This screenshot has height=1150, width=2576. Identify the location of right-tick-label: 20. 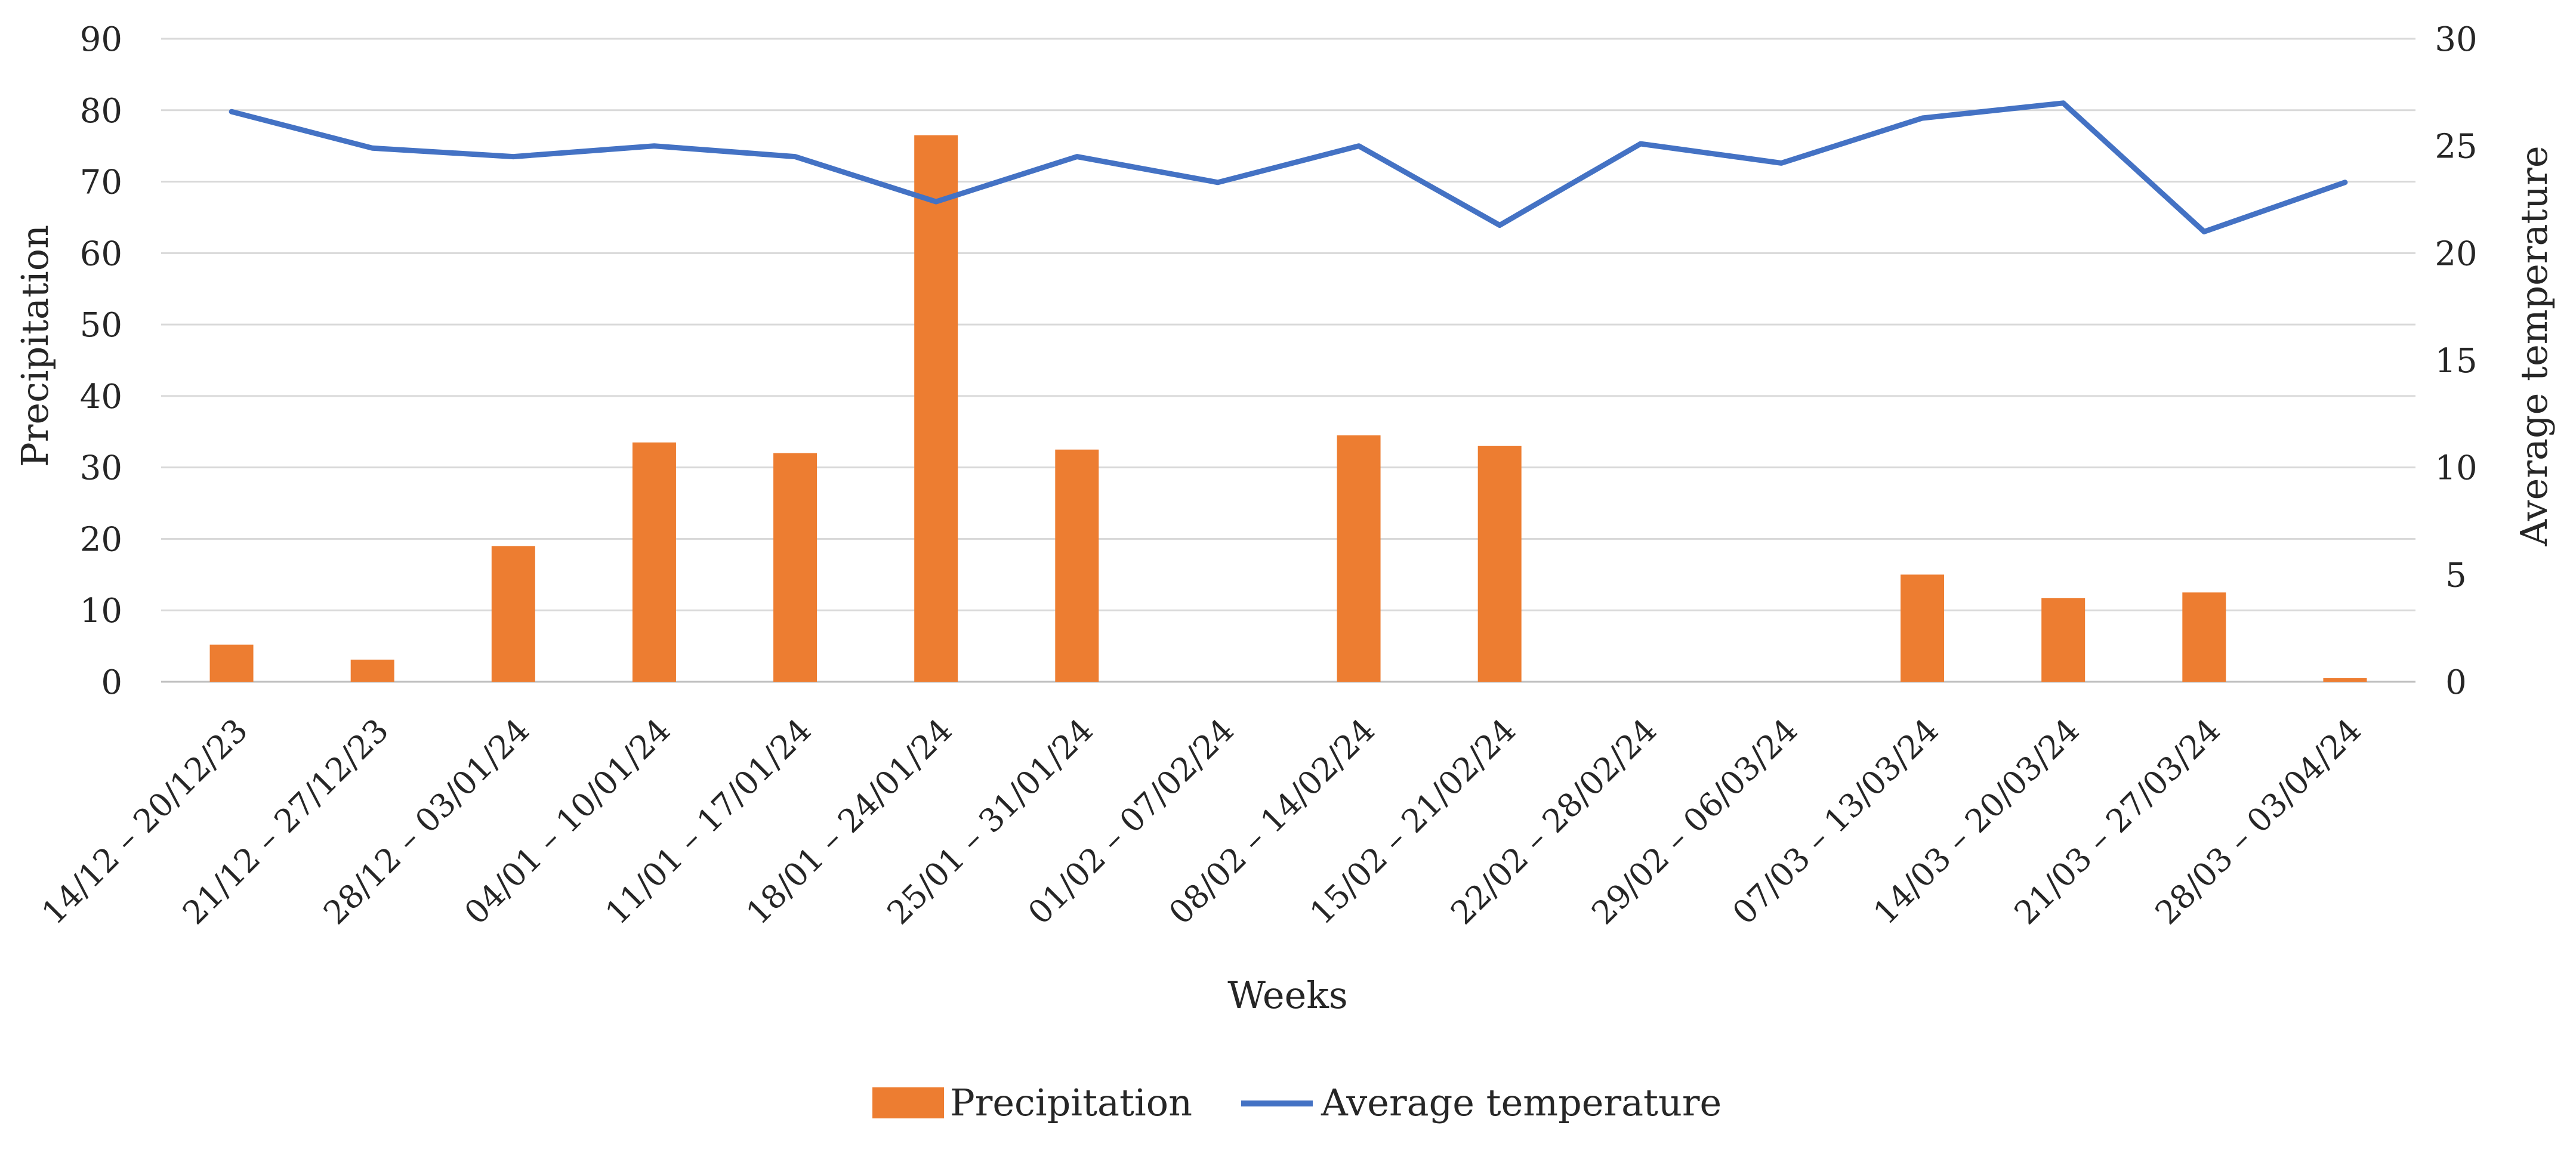
(2456, 253).